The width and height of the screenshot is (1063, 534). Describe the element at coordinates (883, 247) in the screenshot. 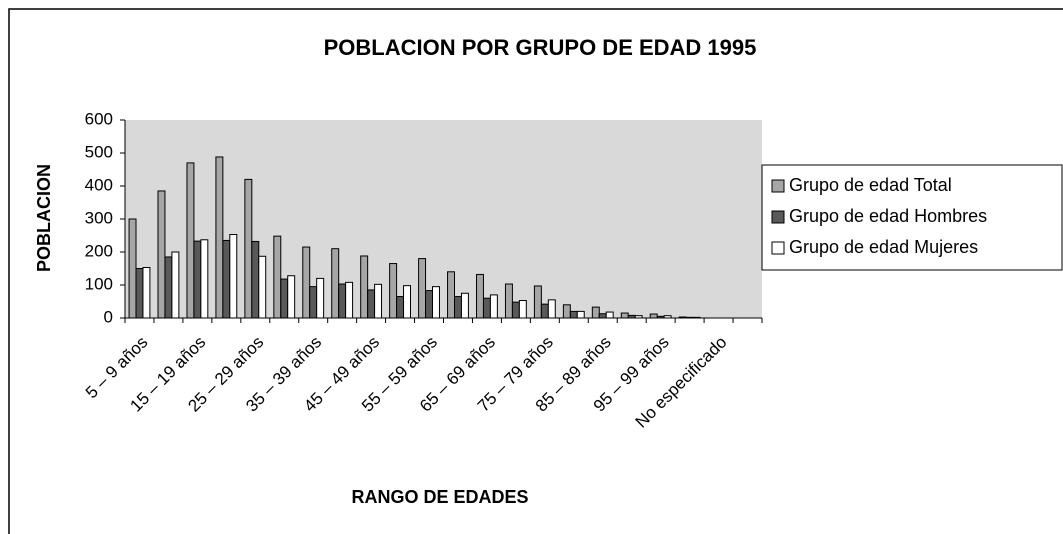

I see `legend-label: Grupo de edad Mujeres` at that location.